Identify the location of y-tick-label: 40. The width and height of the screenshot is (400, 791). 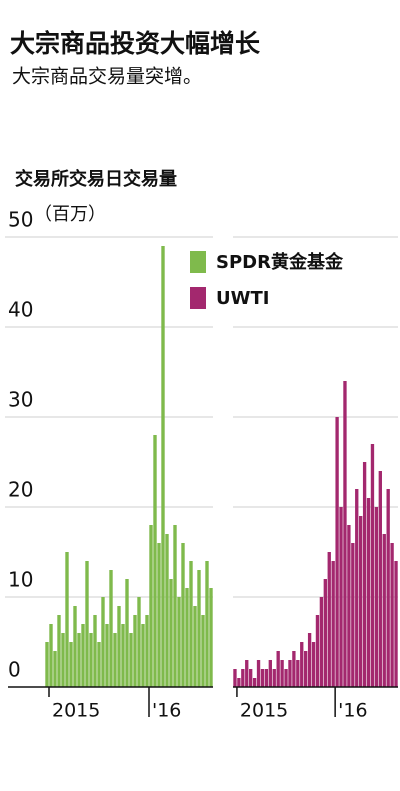
(20, 310).